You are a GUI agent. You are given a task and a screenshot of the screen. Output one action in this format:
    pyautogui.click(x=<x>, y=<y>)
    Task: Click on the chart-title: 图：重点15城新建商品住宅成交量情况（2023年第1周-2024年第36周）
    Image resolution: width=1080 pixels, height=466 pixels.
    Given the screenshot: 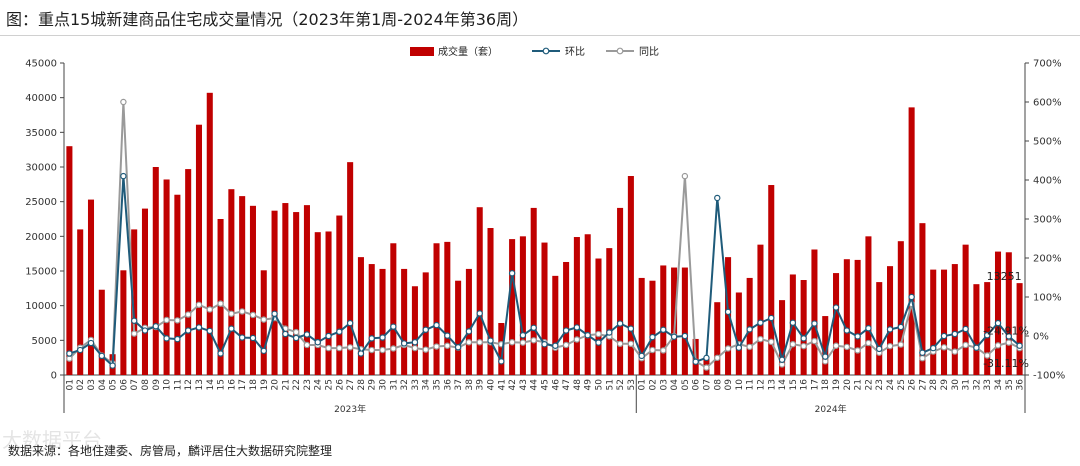 What is the action you would take?
    pyautogui.click(x=267, y=19)
    